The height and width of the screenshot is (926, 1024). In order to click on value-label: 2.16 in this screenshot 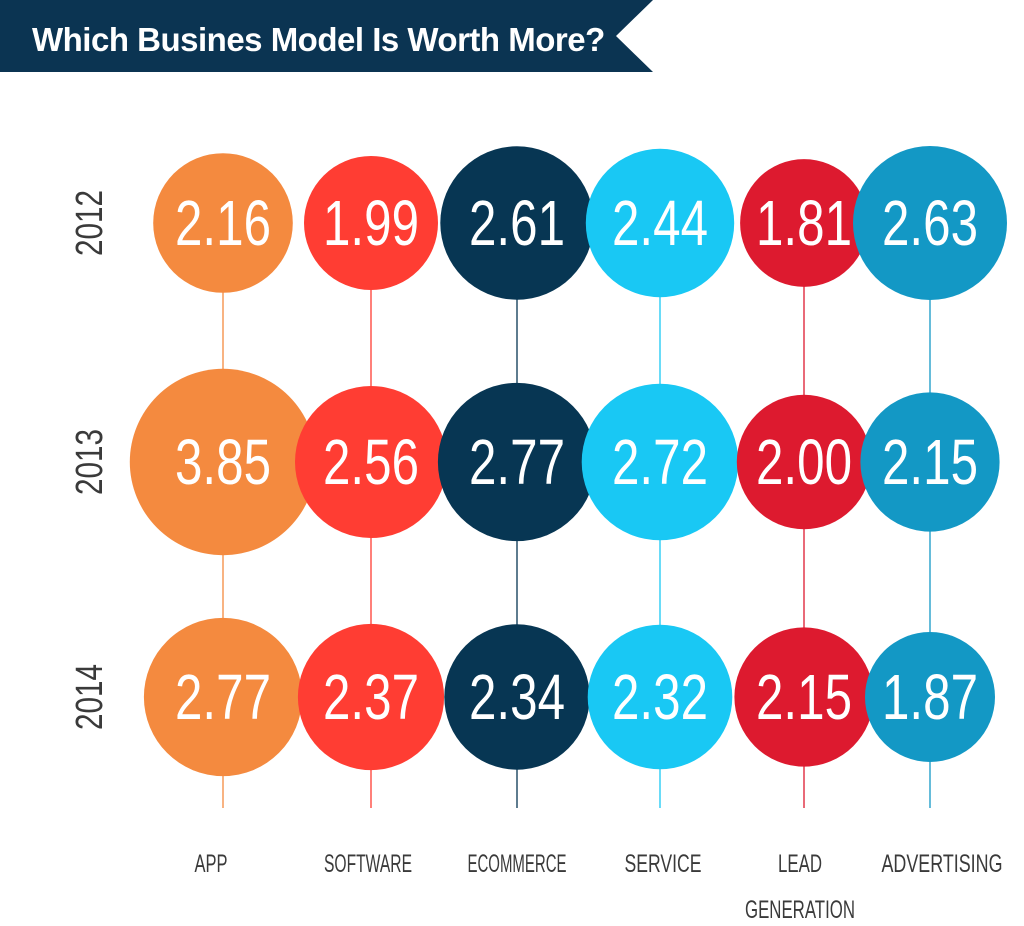, I will do `click(223, 223)`.